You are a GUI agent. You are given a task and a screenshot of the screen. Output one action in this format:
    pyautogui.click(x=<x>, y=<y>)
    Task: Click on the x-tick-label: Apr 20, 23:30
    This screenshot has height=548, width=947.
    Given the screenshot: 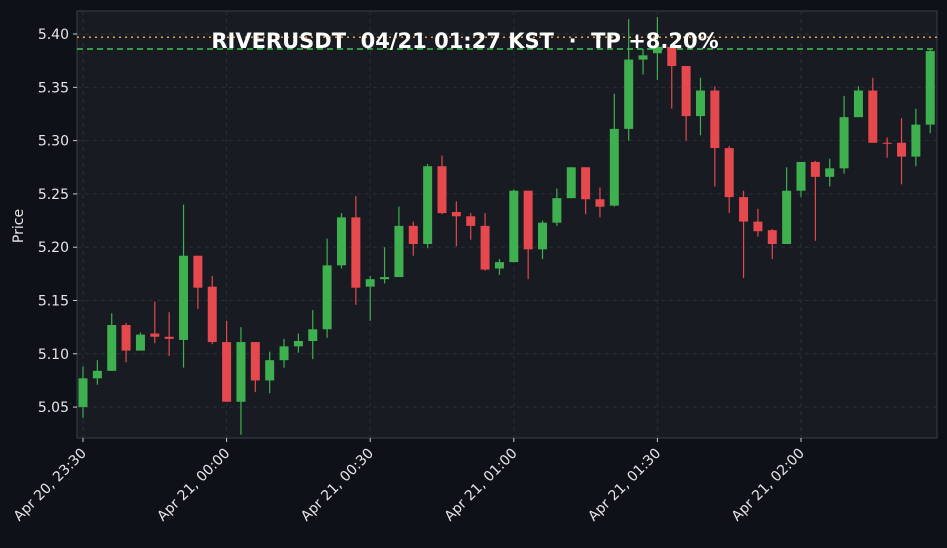 What is the action you would take?
    pyautogui.click(x=50, y=485)
    